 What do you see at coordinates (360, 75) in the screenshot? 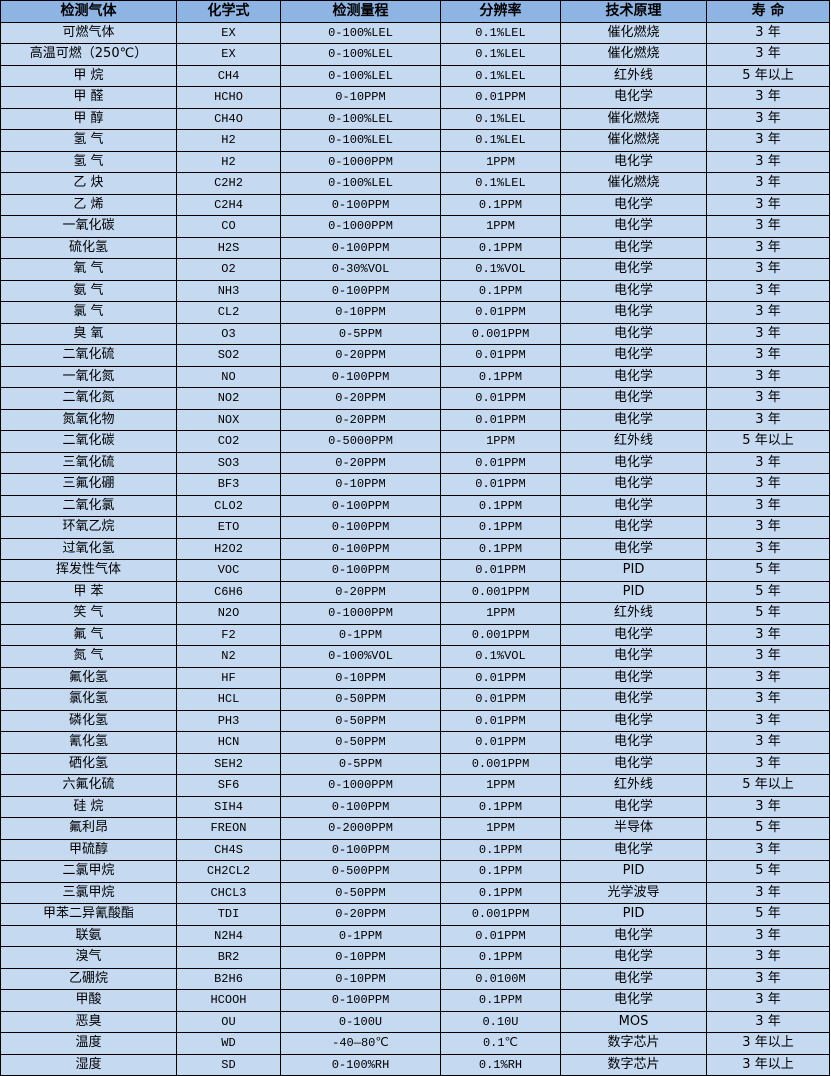
I see `cell-range: 0-100%LEL` at bounding box center [360, 75].